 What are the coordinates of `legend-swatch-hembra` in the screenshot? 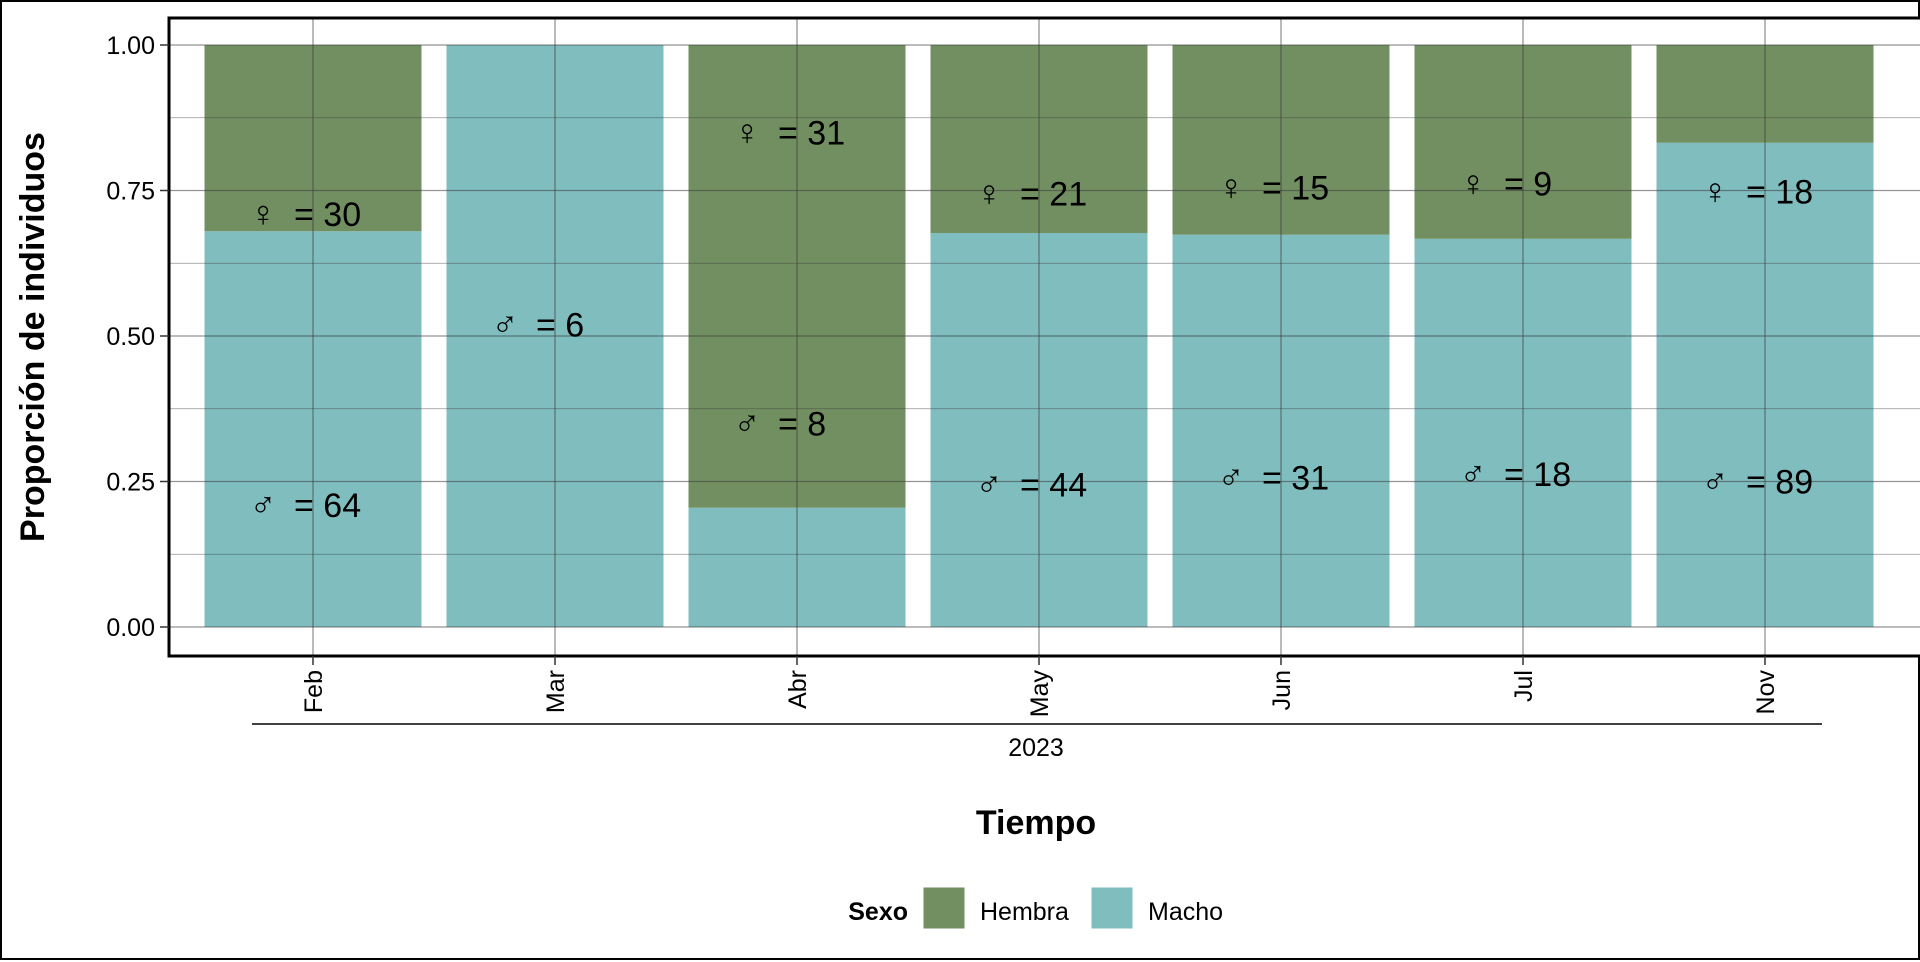 It's located at (944, 908).